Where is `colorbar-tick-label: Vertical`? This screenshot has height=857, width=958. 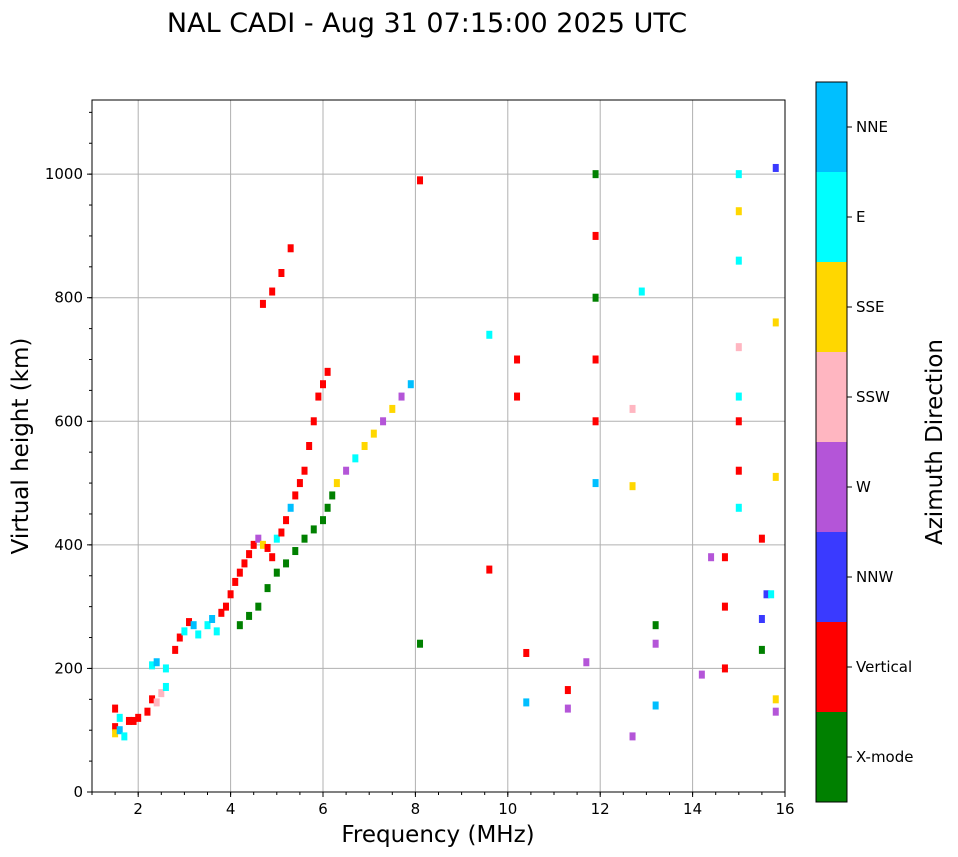 colorbar-tick-label: Vertical is located at coordinates (884, 667).